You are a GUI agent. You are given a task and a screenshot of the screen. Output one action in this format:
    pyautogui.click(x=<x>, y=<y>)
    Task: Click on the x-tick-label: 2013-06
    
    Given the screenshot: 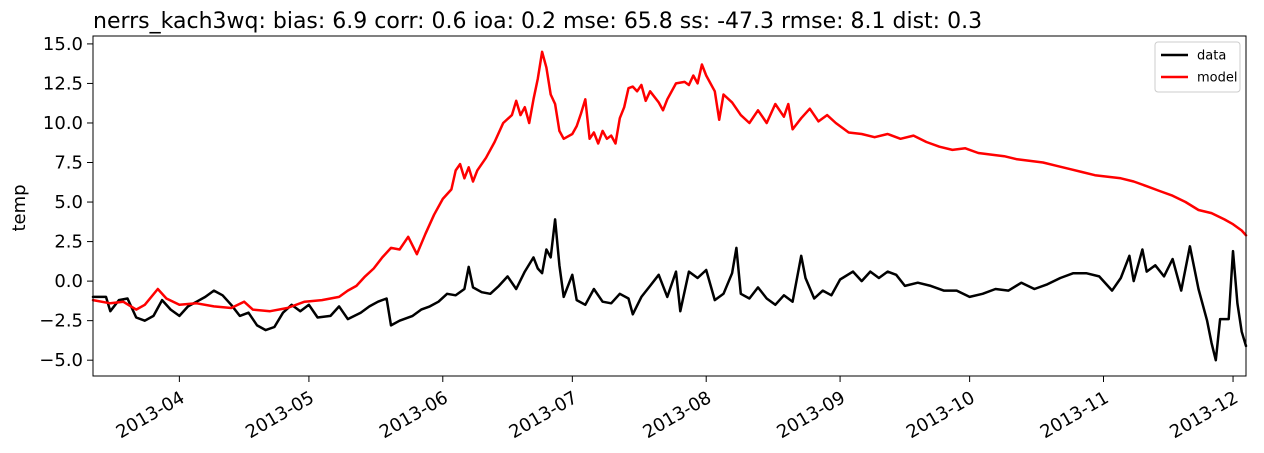 What is the action you would take?
    pyautogui.click(x=414, y=415)
    